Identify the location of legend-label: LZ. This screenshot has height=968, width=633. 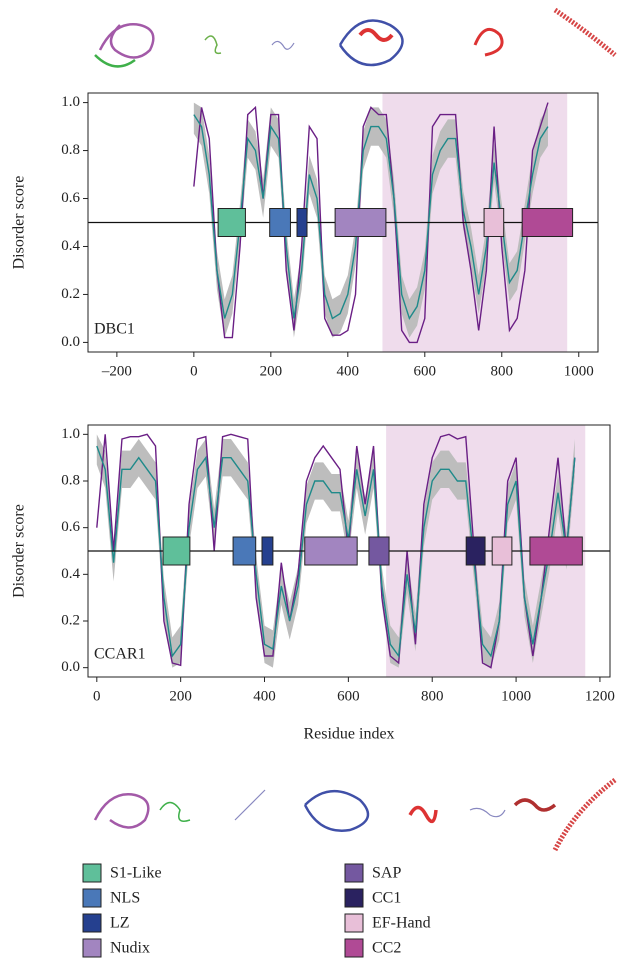
(120, 923).